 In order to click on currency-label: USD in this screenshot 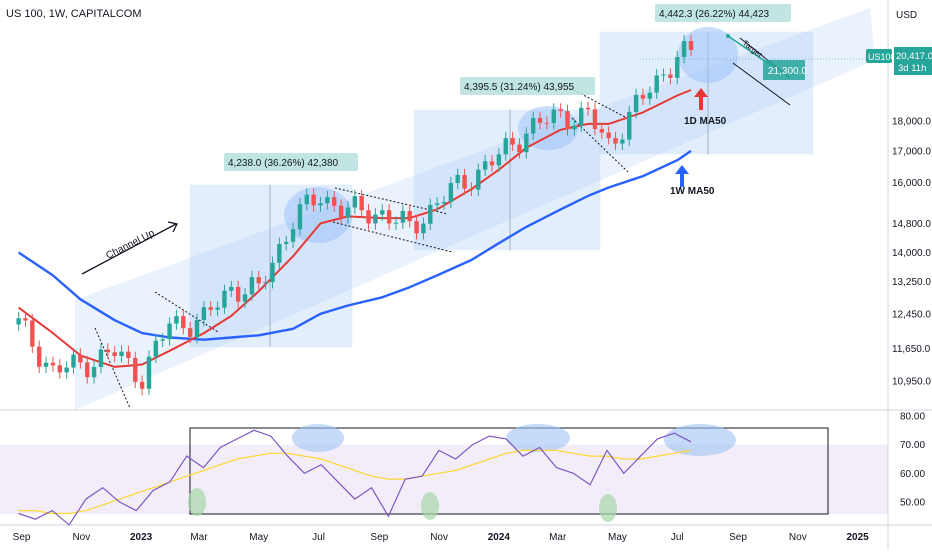, I will do `click(907, 15)`.